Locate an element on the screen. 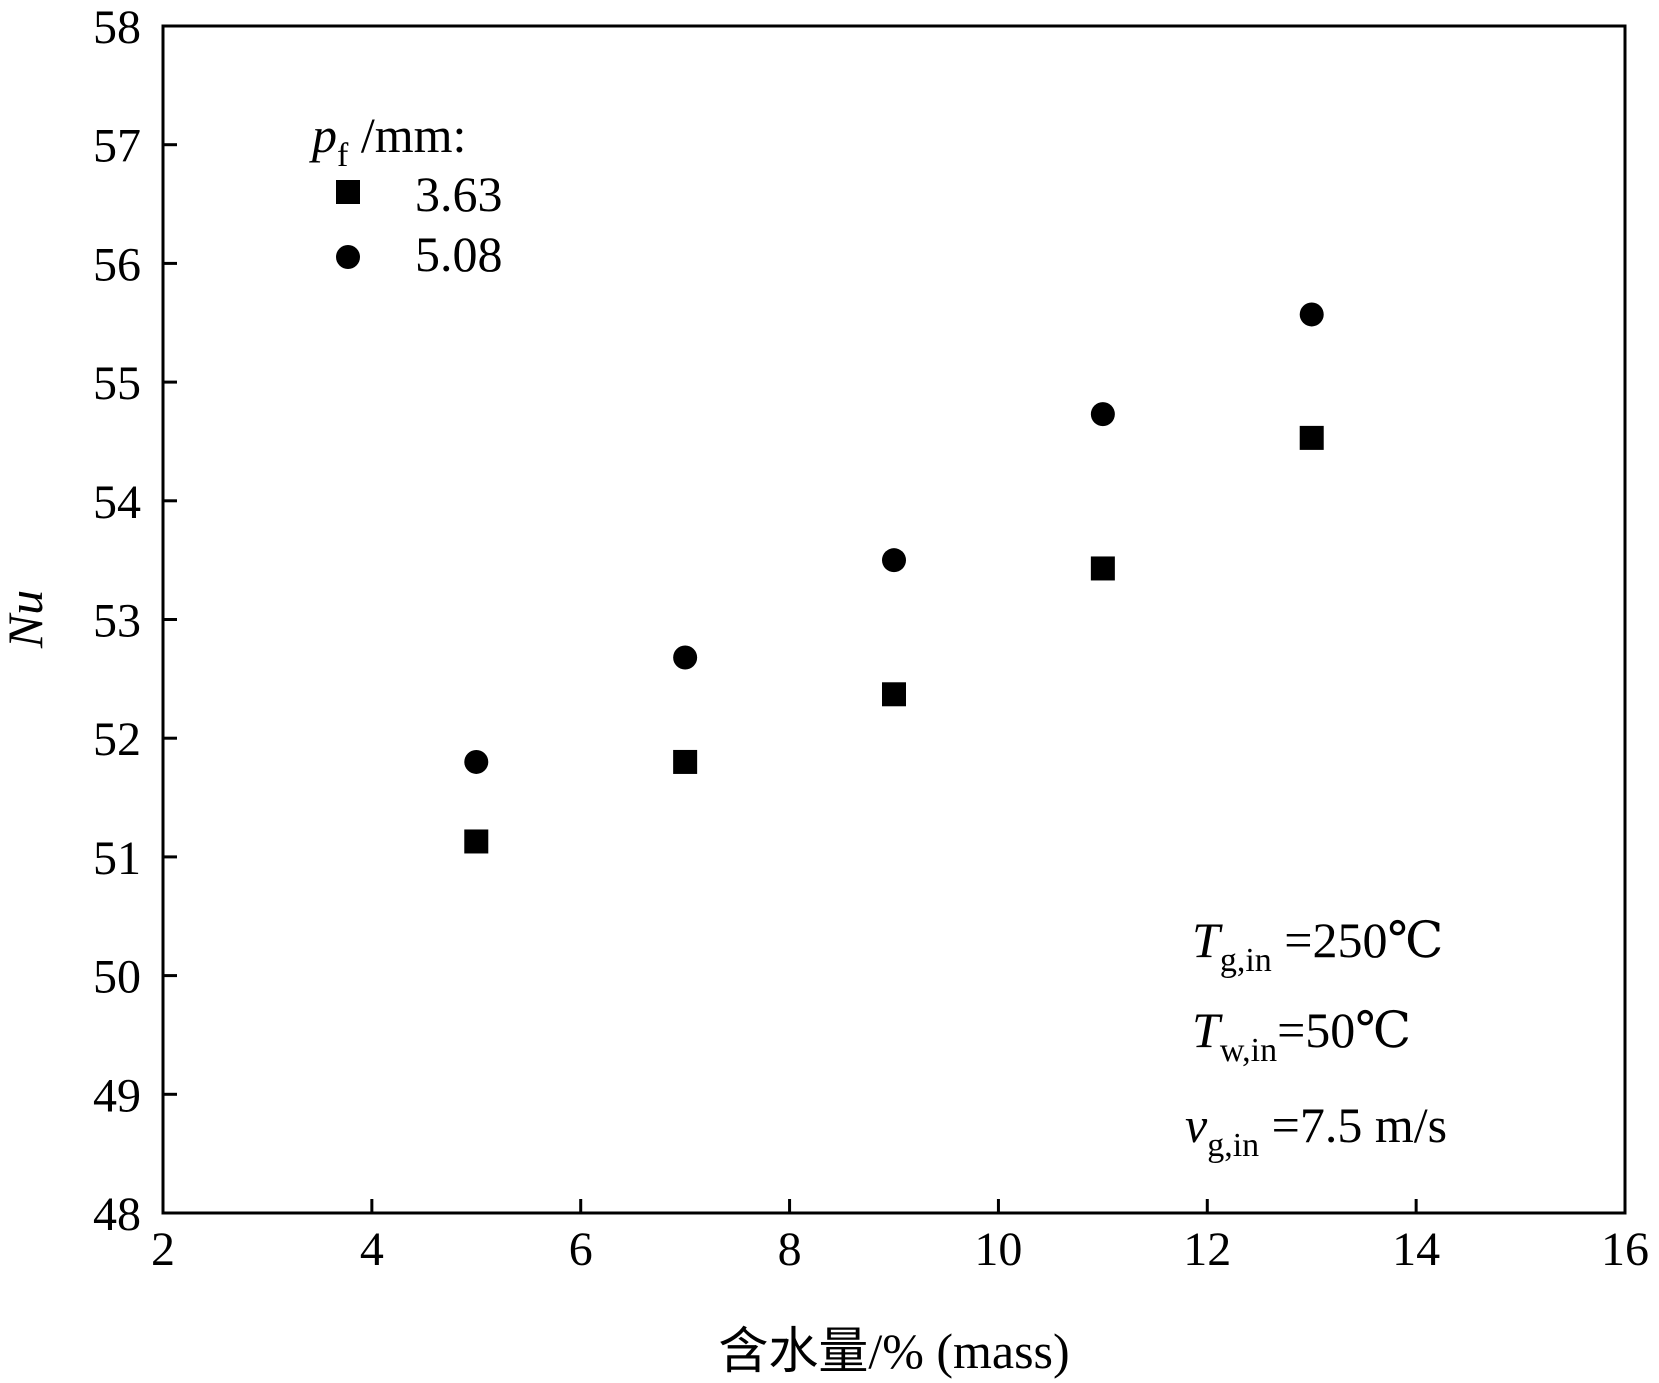 The image size is (1659, 1383). y-axis: 48 49 50 51 52 53 54 55 56 57 58 is located at coordinates (135, 621).